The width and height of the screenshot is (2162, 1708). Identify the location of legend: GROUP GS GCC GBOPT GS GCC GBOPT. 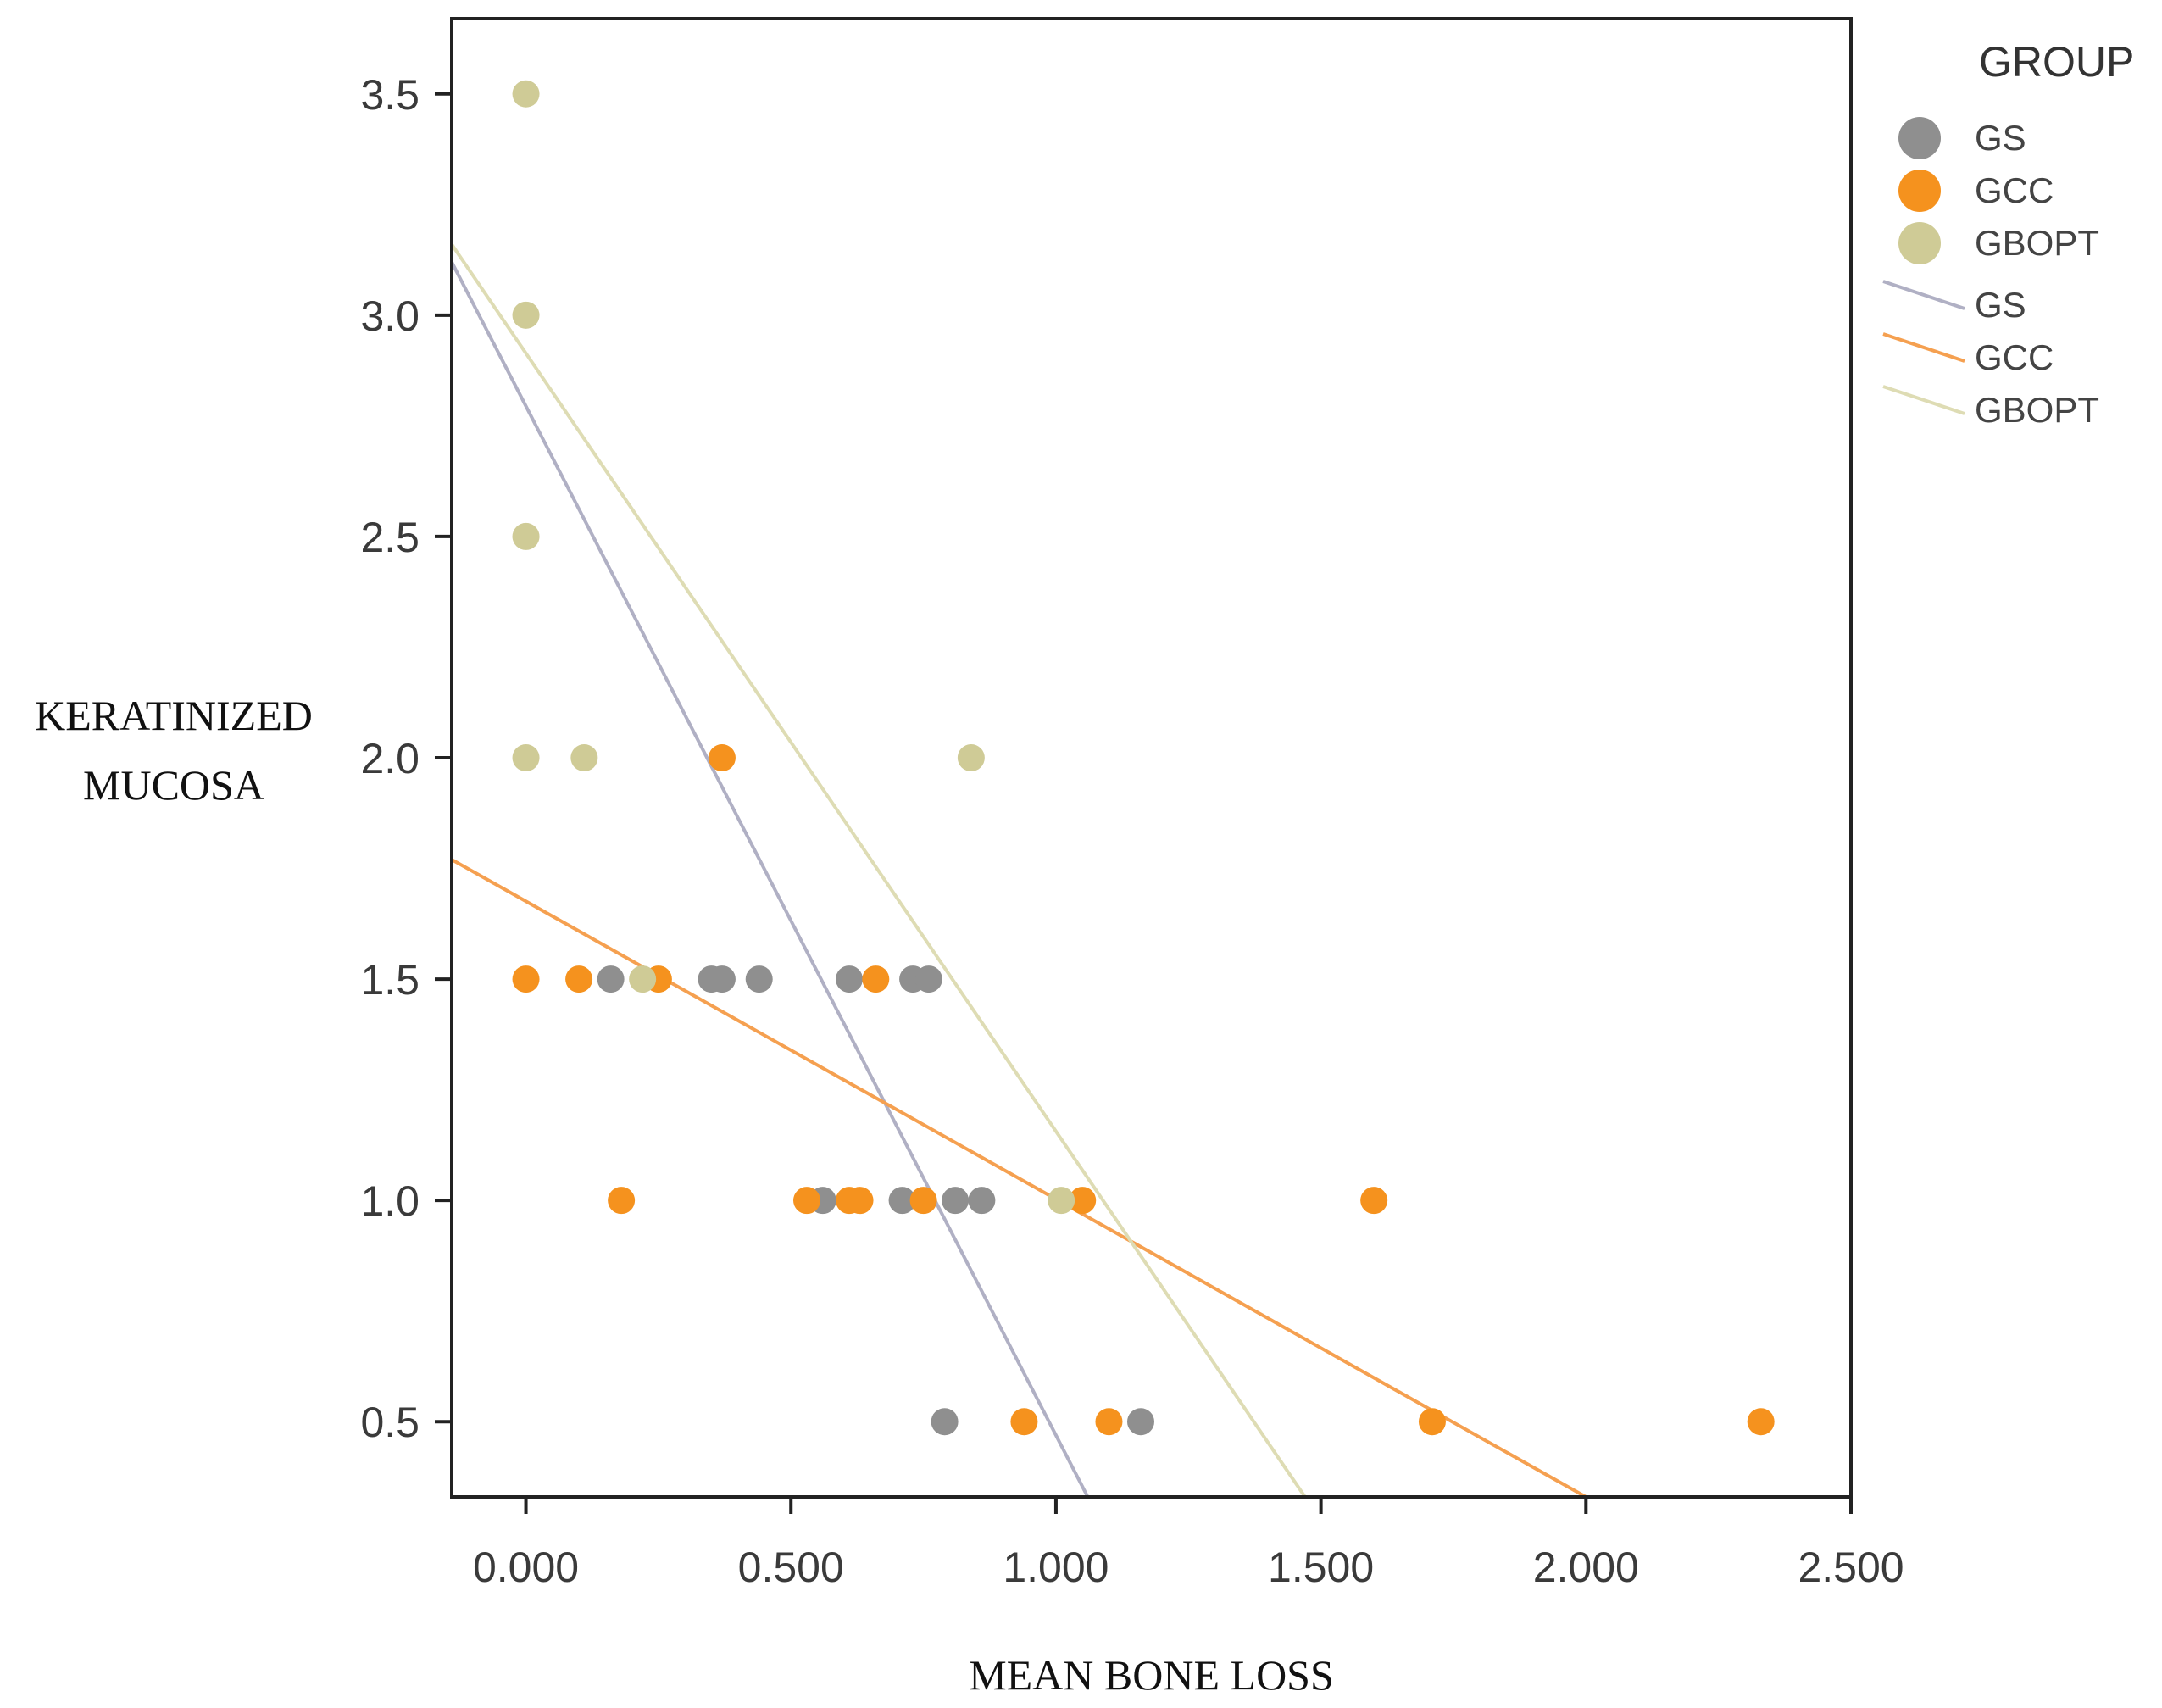
(2008, 234).